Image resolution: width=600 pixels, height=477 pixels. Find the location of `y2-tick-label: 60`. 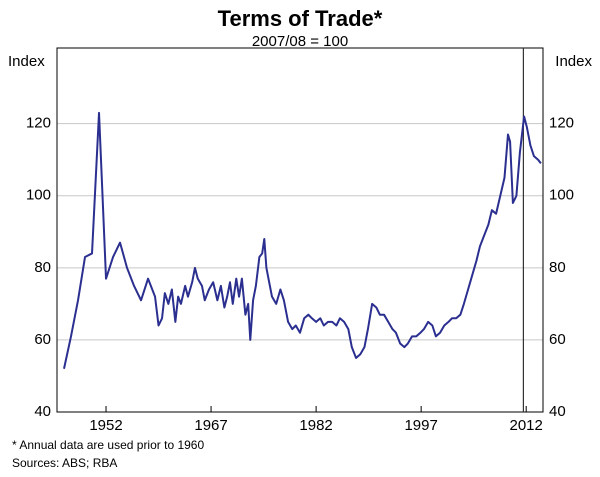

y2-tick-label: 60 is located at coordinates (557, 339).